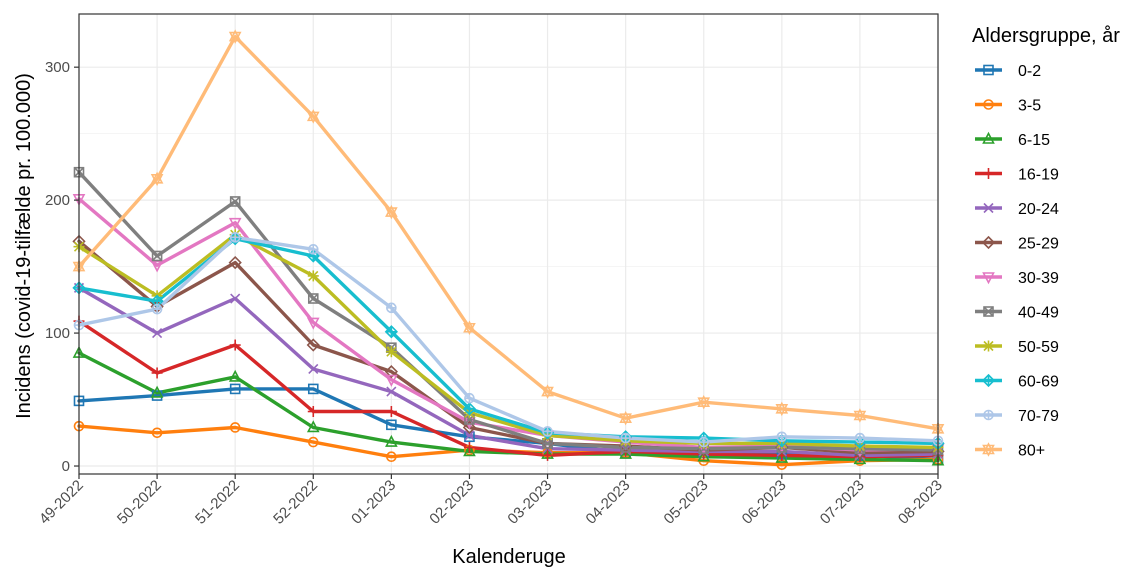 The width and height of the screenshot is (1139, 569). Describe the element at coordinates (295, 502) in the screenshot. I see `x-tick-label: 52-2022` at that location.